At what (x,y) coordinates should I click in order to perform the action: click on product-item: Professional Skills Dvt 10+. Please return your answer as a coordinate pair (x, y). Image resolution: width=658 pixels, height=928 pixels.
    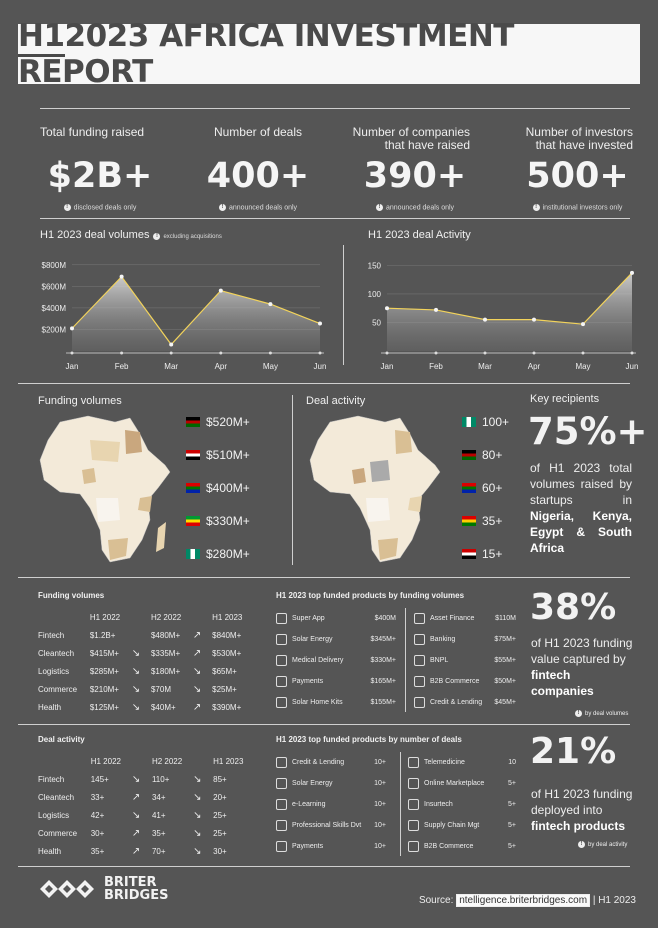
    Looking at the image, I should click on (331, 825).